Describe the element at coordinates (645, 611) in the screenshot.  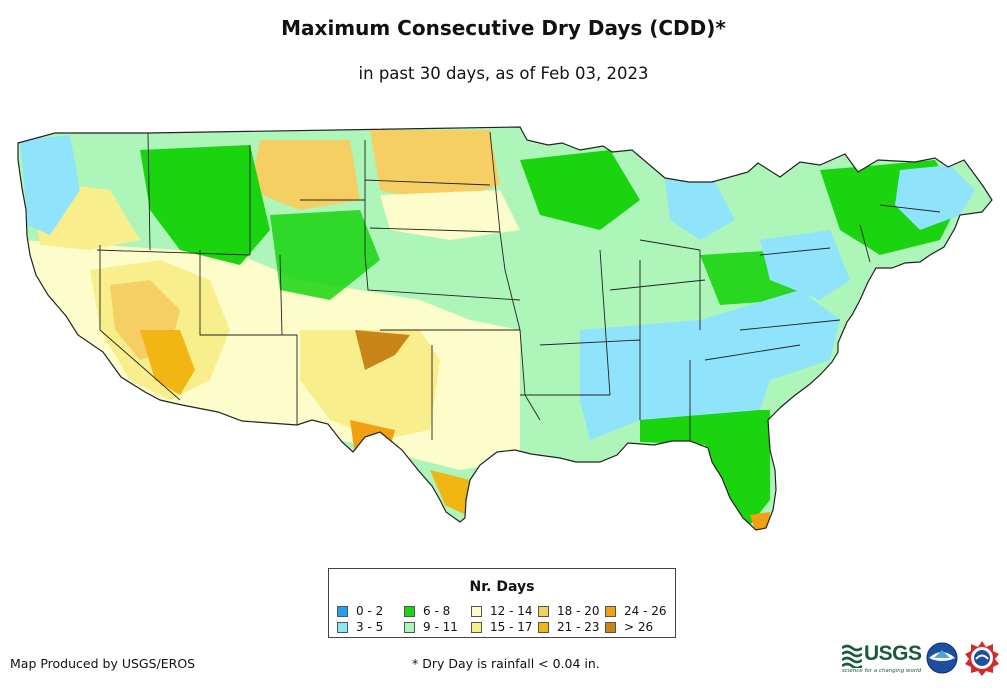
I see `legend-label: 24 - 26` at that location.